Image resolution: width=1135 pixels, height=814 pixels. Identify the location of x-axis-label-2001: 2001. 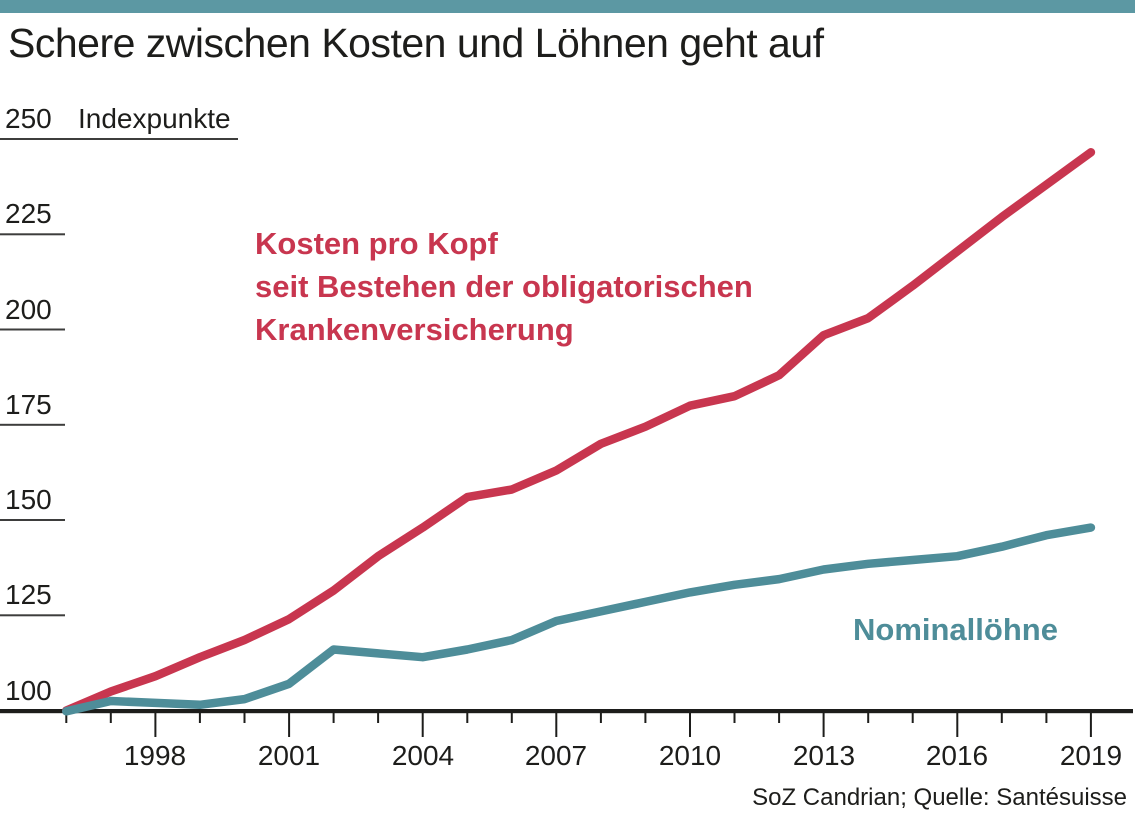
(289, 755).